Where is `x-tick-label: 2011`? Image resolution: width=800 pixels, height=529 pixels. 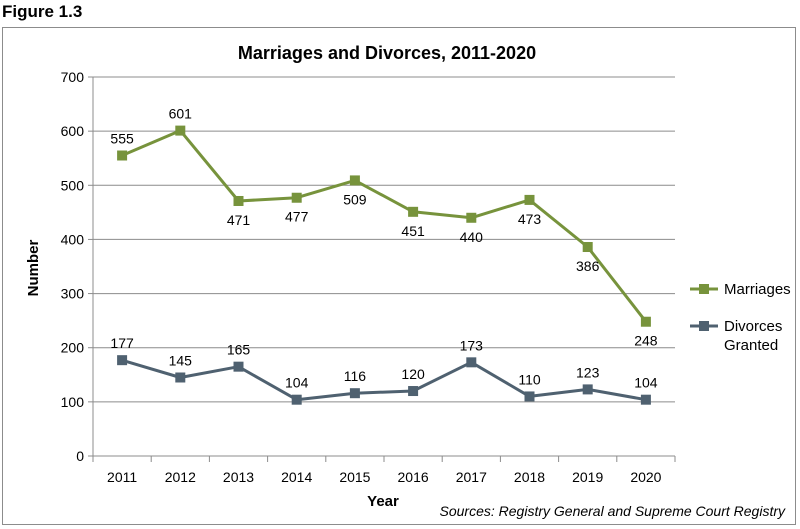 x-tick-label: 2011 is located at coordinates (122, 477).